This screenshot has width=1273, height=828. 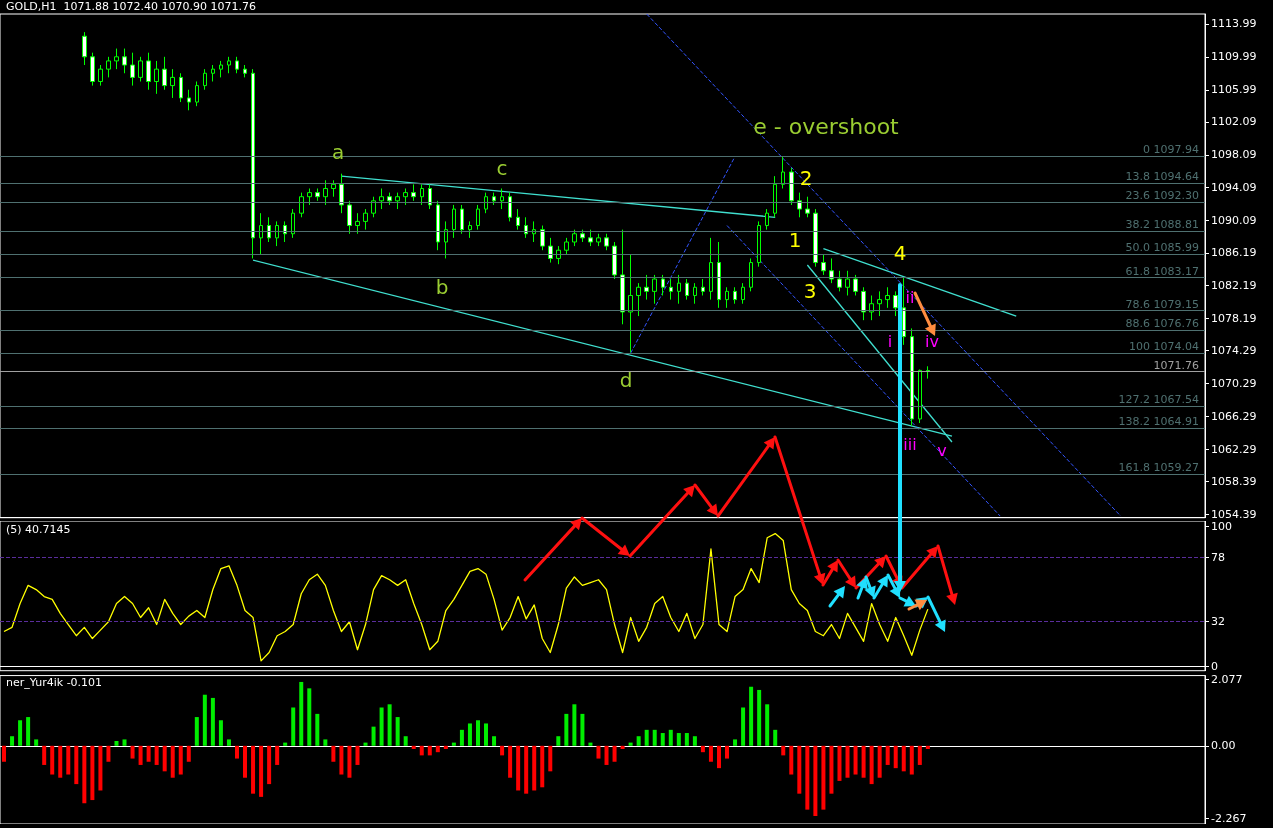 What do you see at coordinates (1234, 319) in the screenshot?
I see `y-tick-label: 1078.19` at bounding box center [1234, 319].